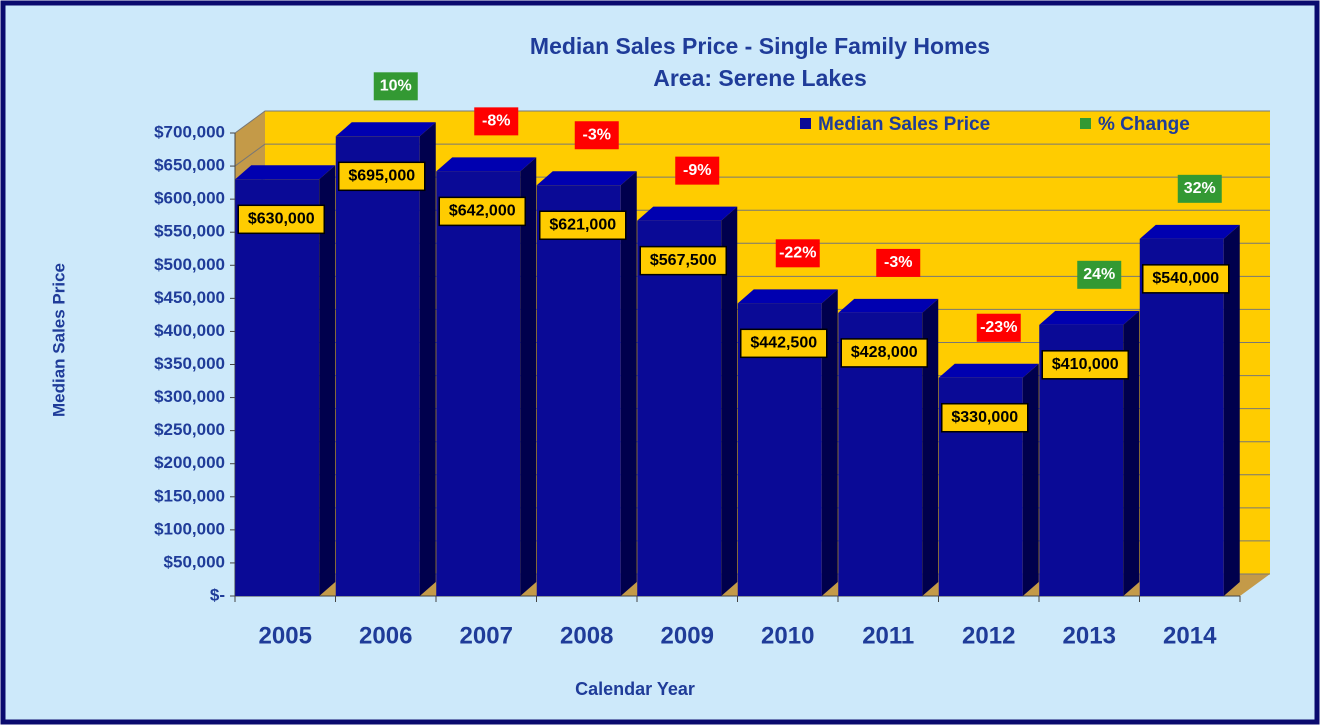  Describe the element at coordinates (189, 297) in the screenshot. I see `y-tick-label: $450,000` at that location.